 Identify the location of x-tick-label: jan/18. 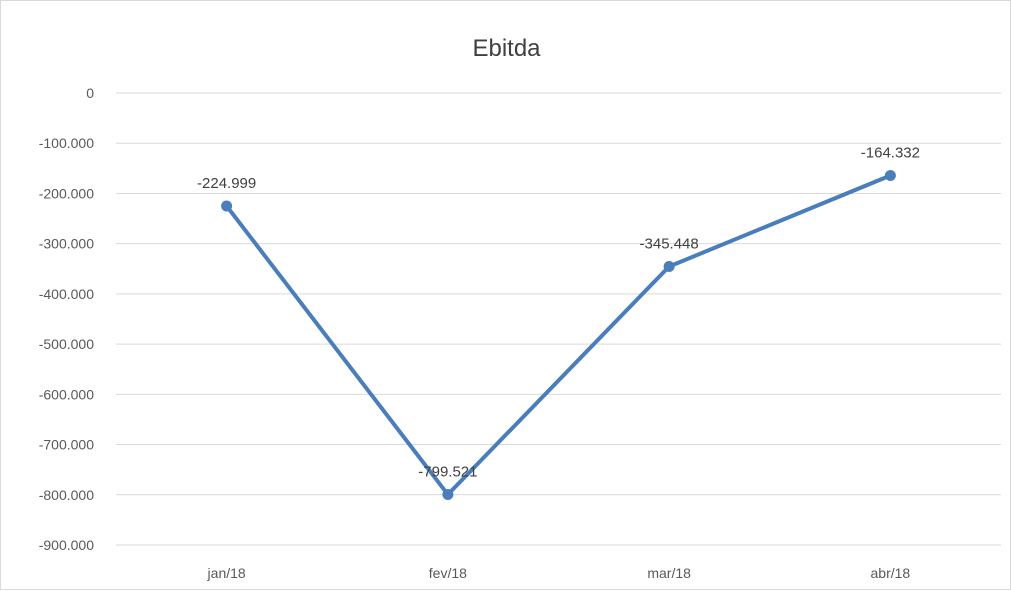
(226, 573).